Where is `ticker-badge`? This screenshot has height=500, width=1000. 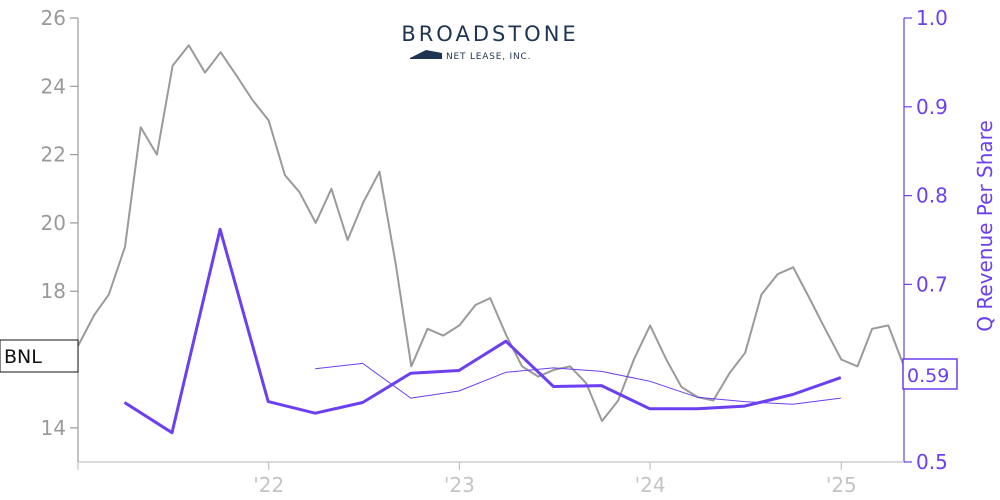 ticker-badge is located at coordinates (39, 356).